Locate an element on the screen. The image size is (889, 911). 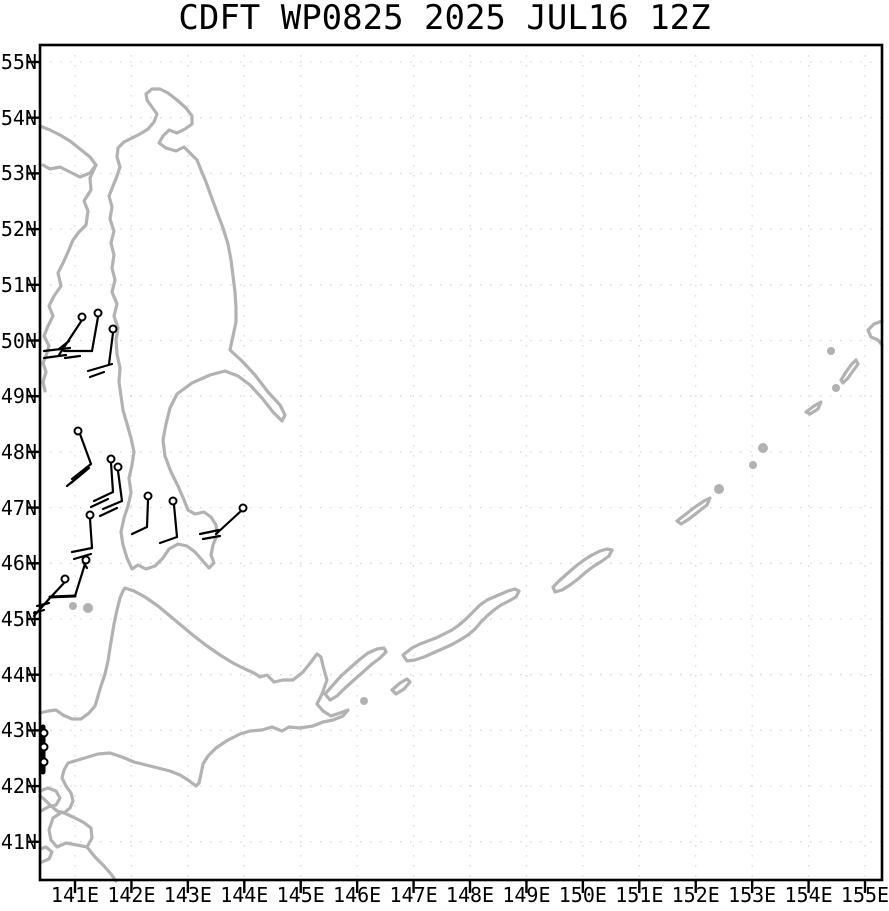
simushir-island is located at coordinates (693, 511).